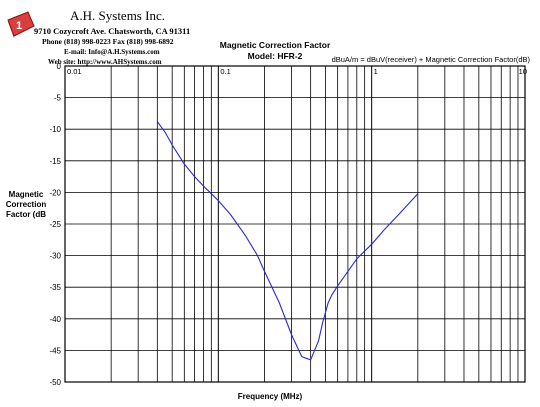  What do you see at coordinates (74, 71) in the screenshot?
I see `x-tick-label: 0.01` at bounding box center [74, 71].